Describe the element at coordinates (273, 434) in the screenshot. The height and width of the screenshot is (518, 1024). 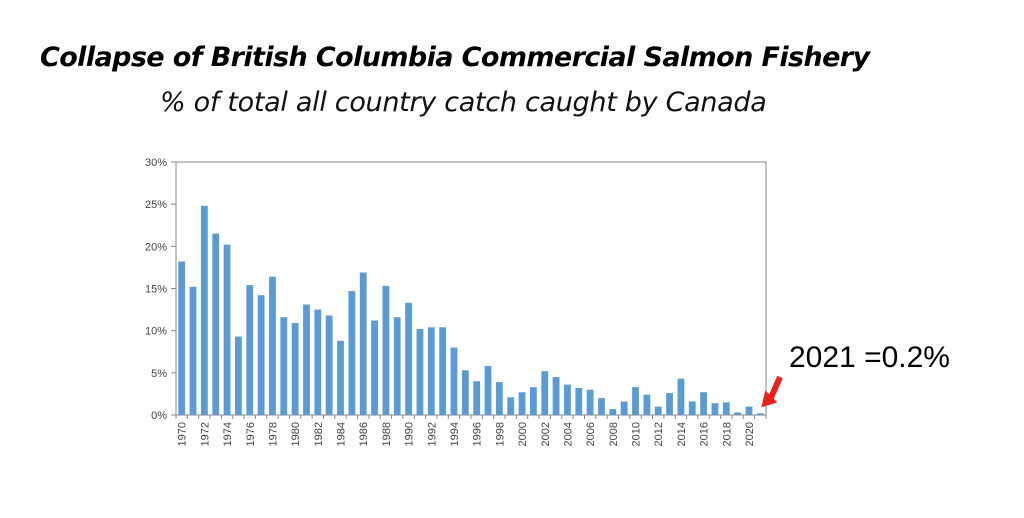
I see `x-tick-label: 1978` at that location.